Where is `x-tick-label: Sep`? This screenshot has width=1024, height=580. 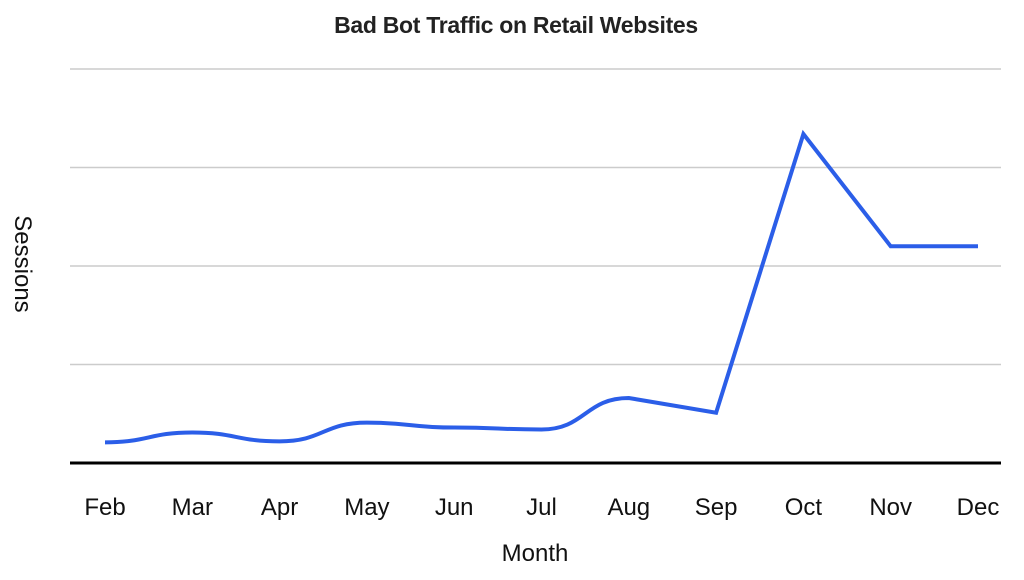 x-tick-label: Sep is located at coordinates (716, 507).